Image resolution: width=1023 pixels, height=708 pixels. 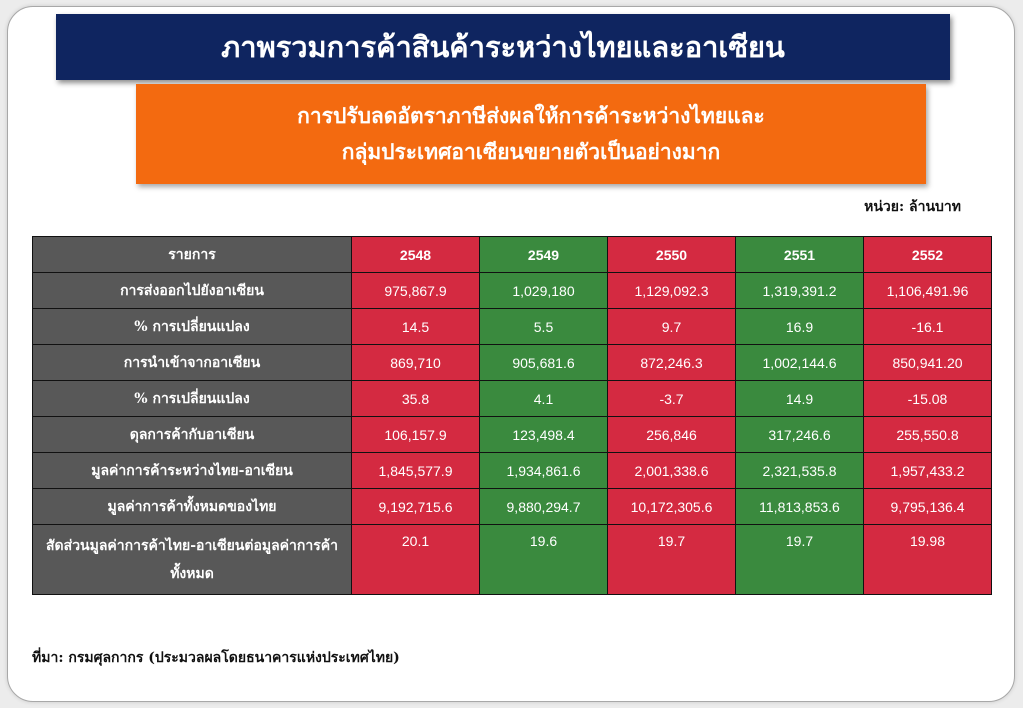 I want to click on table-header-row: รายการ 2548 2549 2550 2551 2552, so click(x=512, y=254).